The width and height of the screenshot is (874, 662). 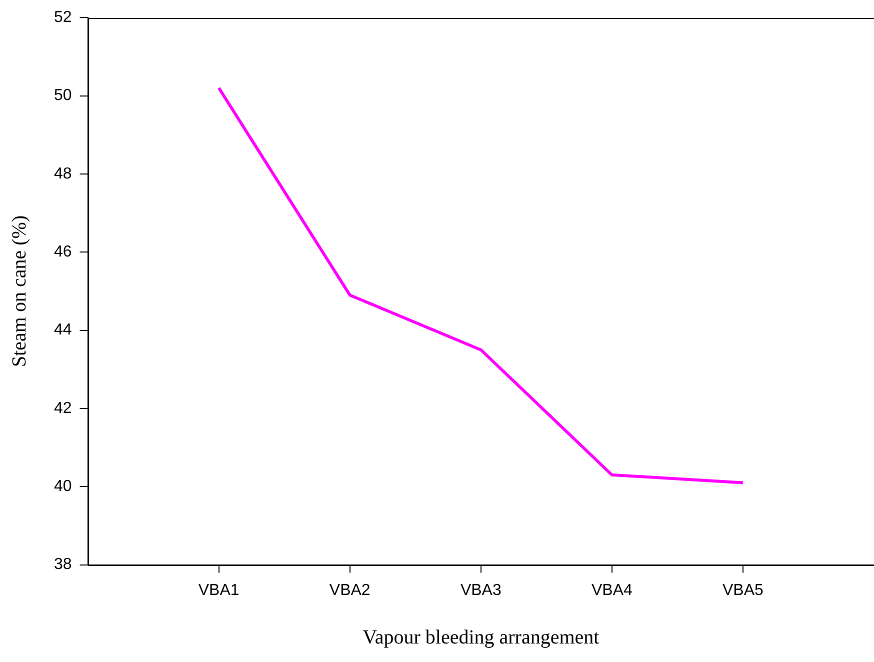 What do you see at coordinates (63, 408) in the screenshot?
I see `y-tick-label: 42` at bounding box center [63, 408].